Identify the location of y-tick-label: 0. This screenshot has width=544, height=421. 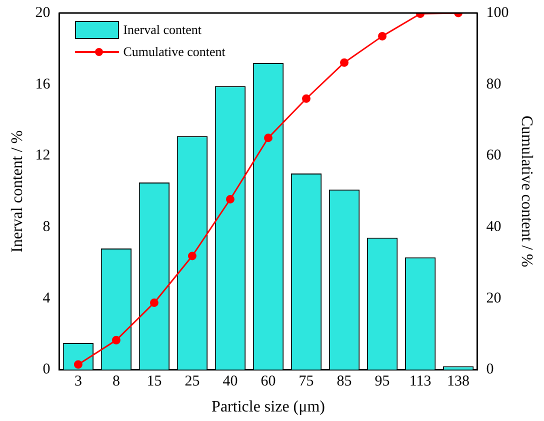
(46, 370).